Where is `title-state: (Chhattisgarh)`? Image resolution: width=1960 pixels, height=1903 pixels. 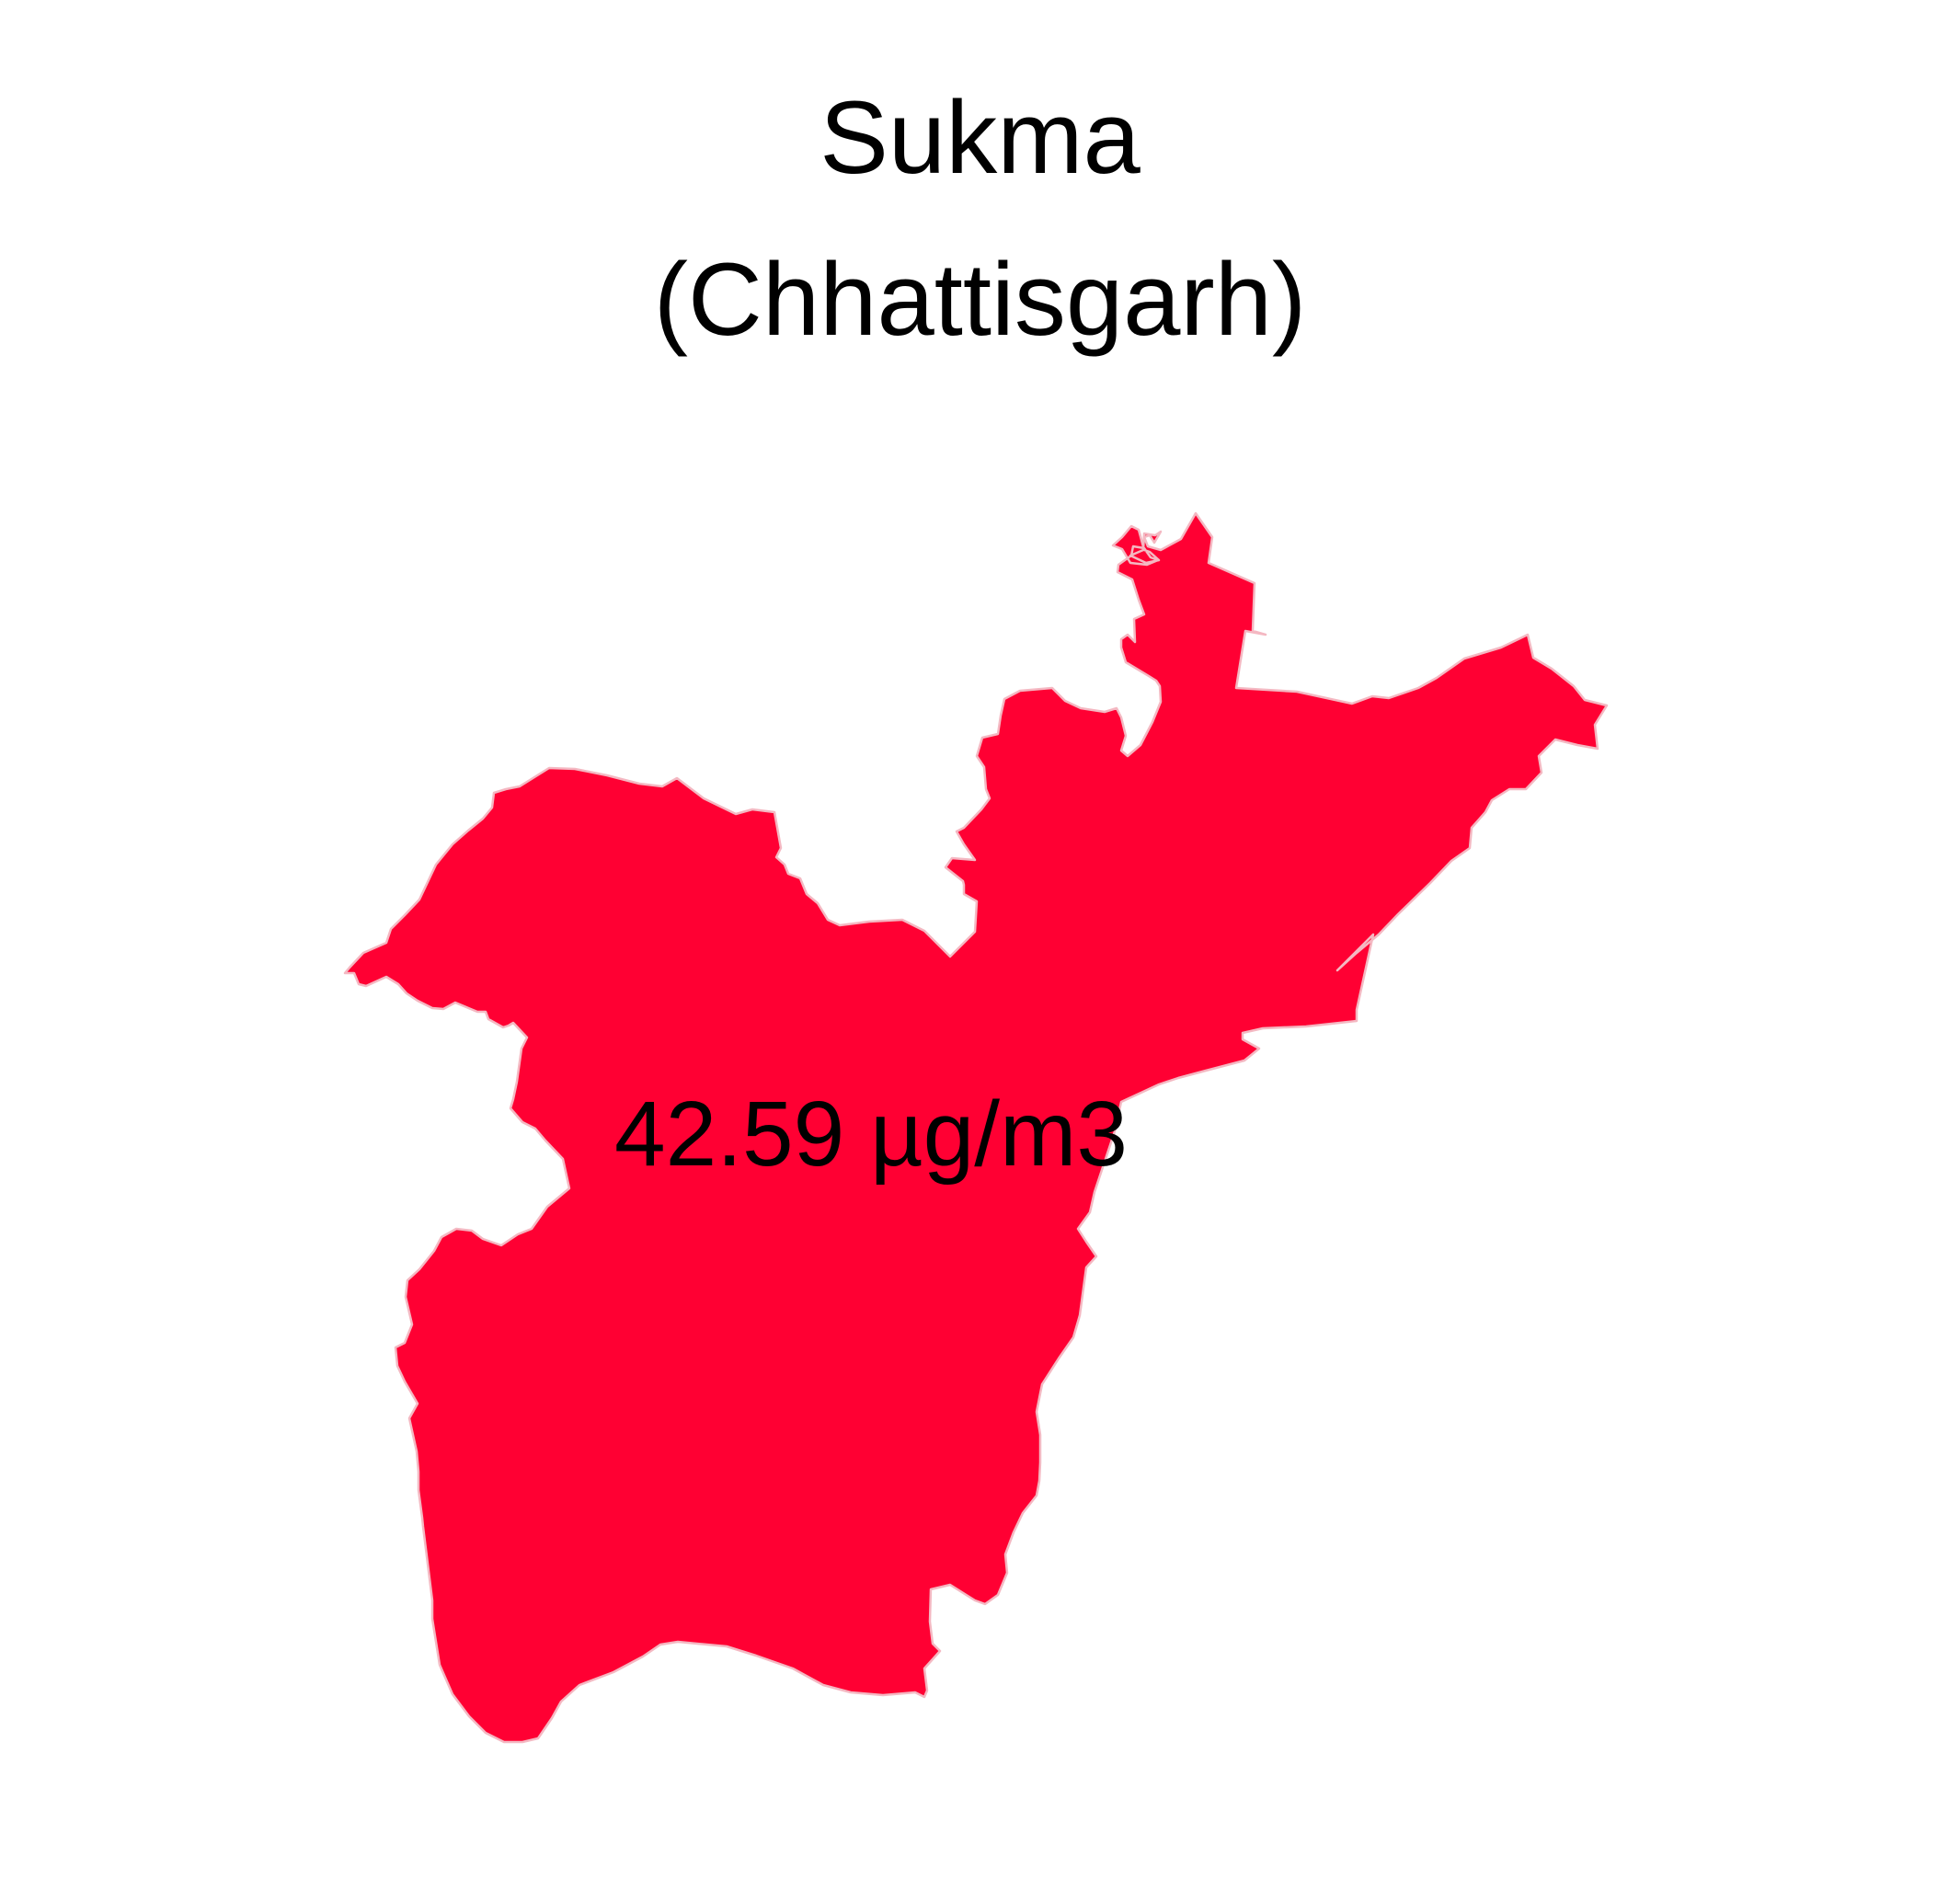 title-state: (Chhattisgarh) is located at coordinates (980, 299).